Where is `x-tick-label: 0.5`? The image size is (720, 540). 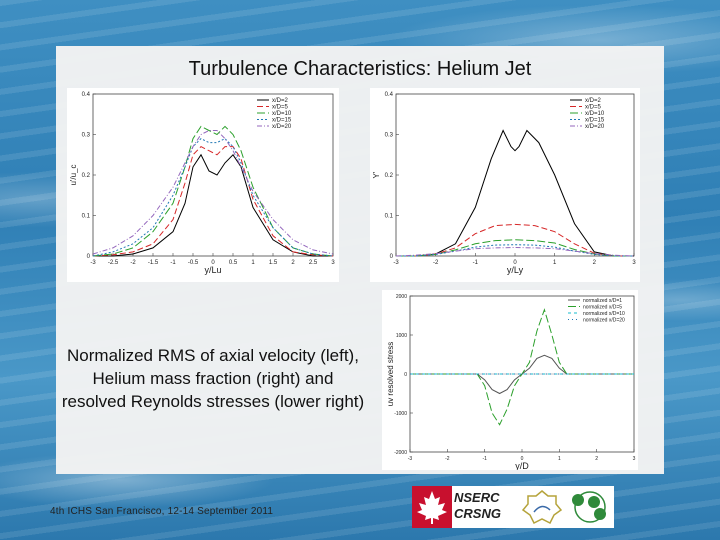
x-tick-label: 0.5 is located at coordinates (233, 263).